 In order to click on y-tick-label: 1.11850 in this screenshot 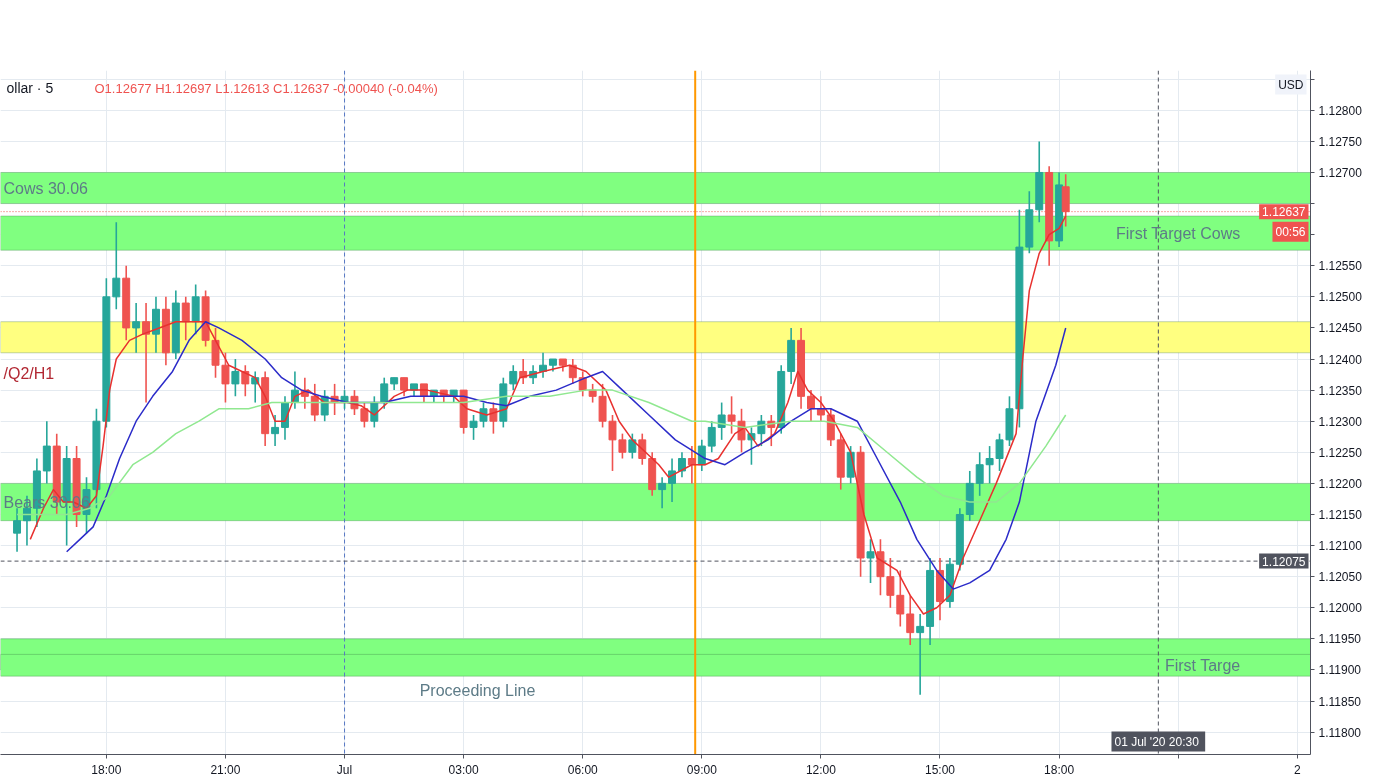, I will do `click(1340, 701)`.